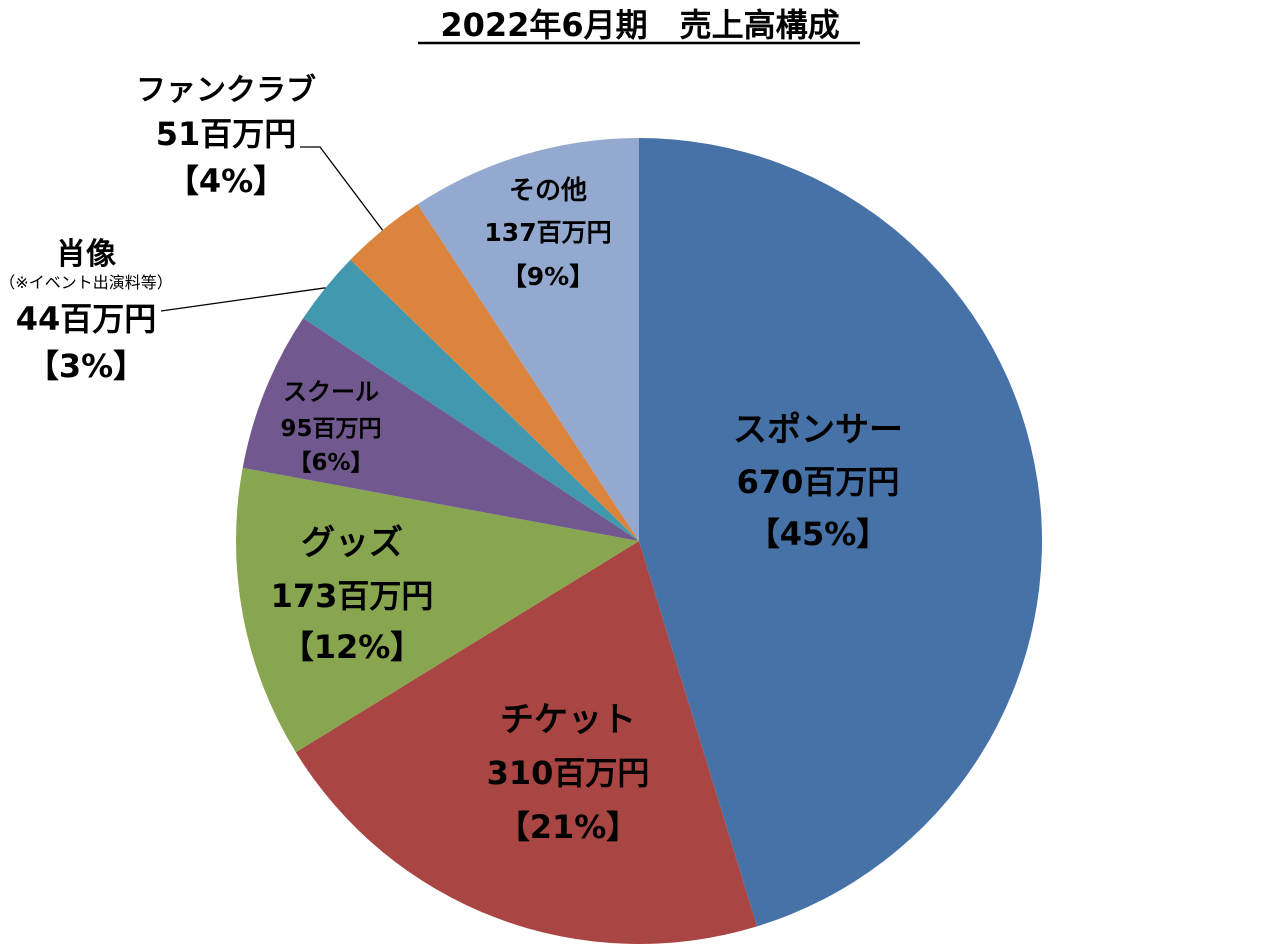 This screenshot has width=1280, height=950. Describe the element at coordinates (342, 188) in the screenshot. I see `leader-line-fanclub` at that location.